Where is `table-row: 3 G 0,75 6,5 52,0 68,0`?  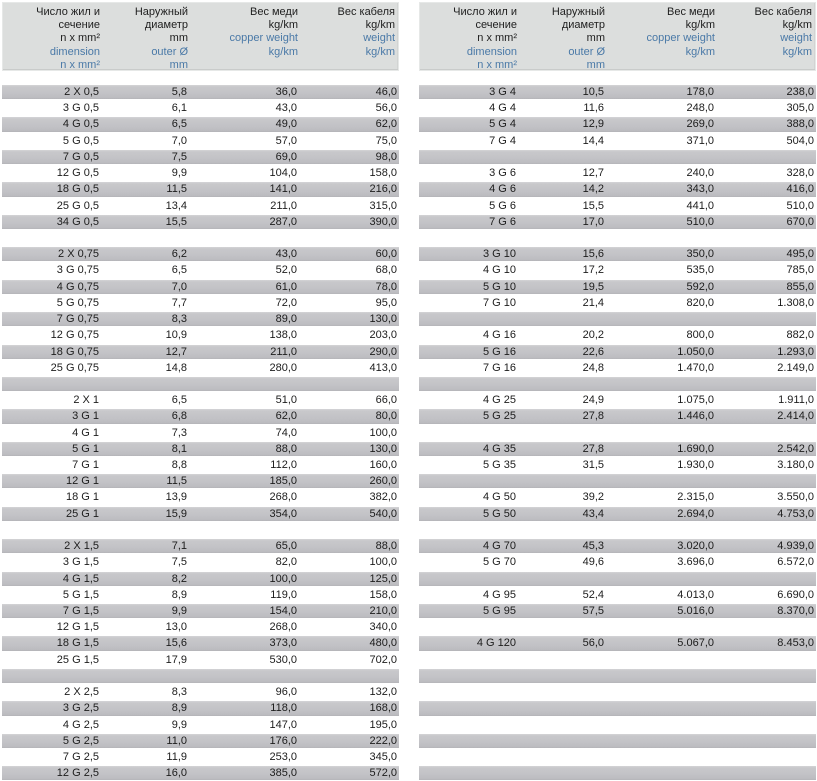
table-row: 3 G 0,75 6,5 52,0 68,0 is located at coordinates (200, 270).